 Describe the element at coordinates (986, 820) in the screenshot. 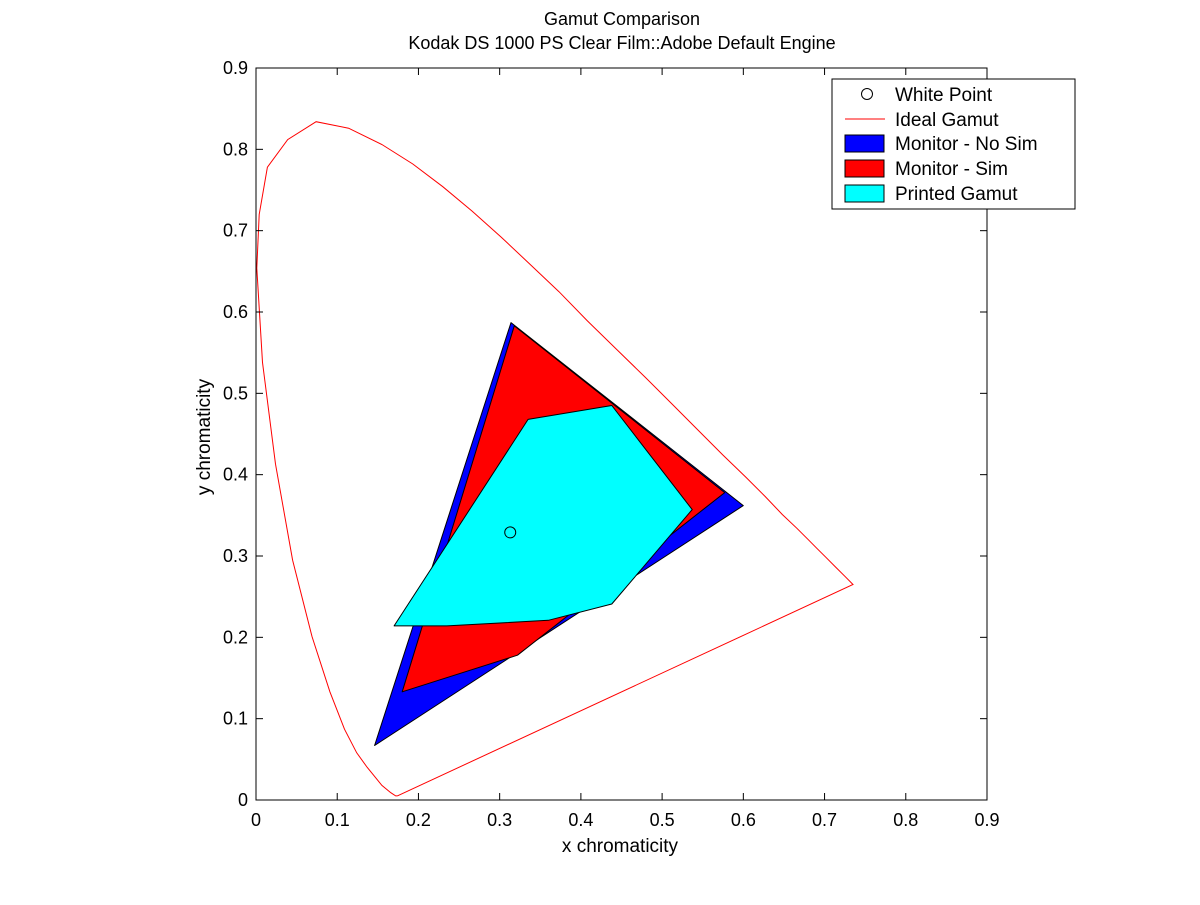

I see `x-tick-label: 0.9` at that location.